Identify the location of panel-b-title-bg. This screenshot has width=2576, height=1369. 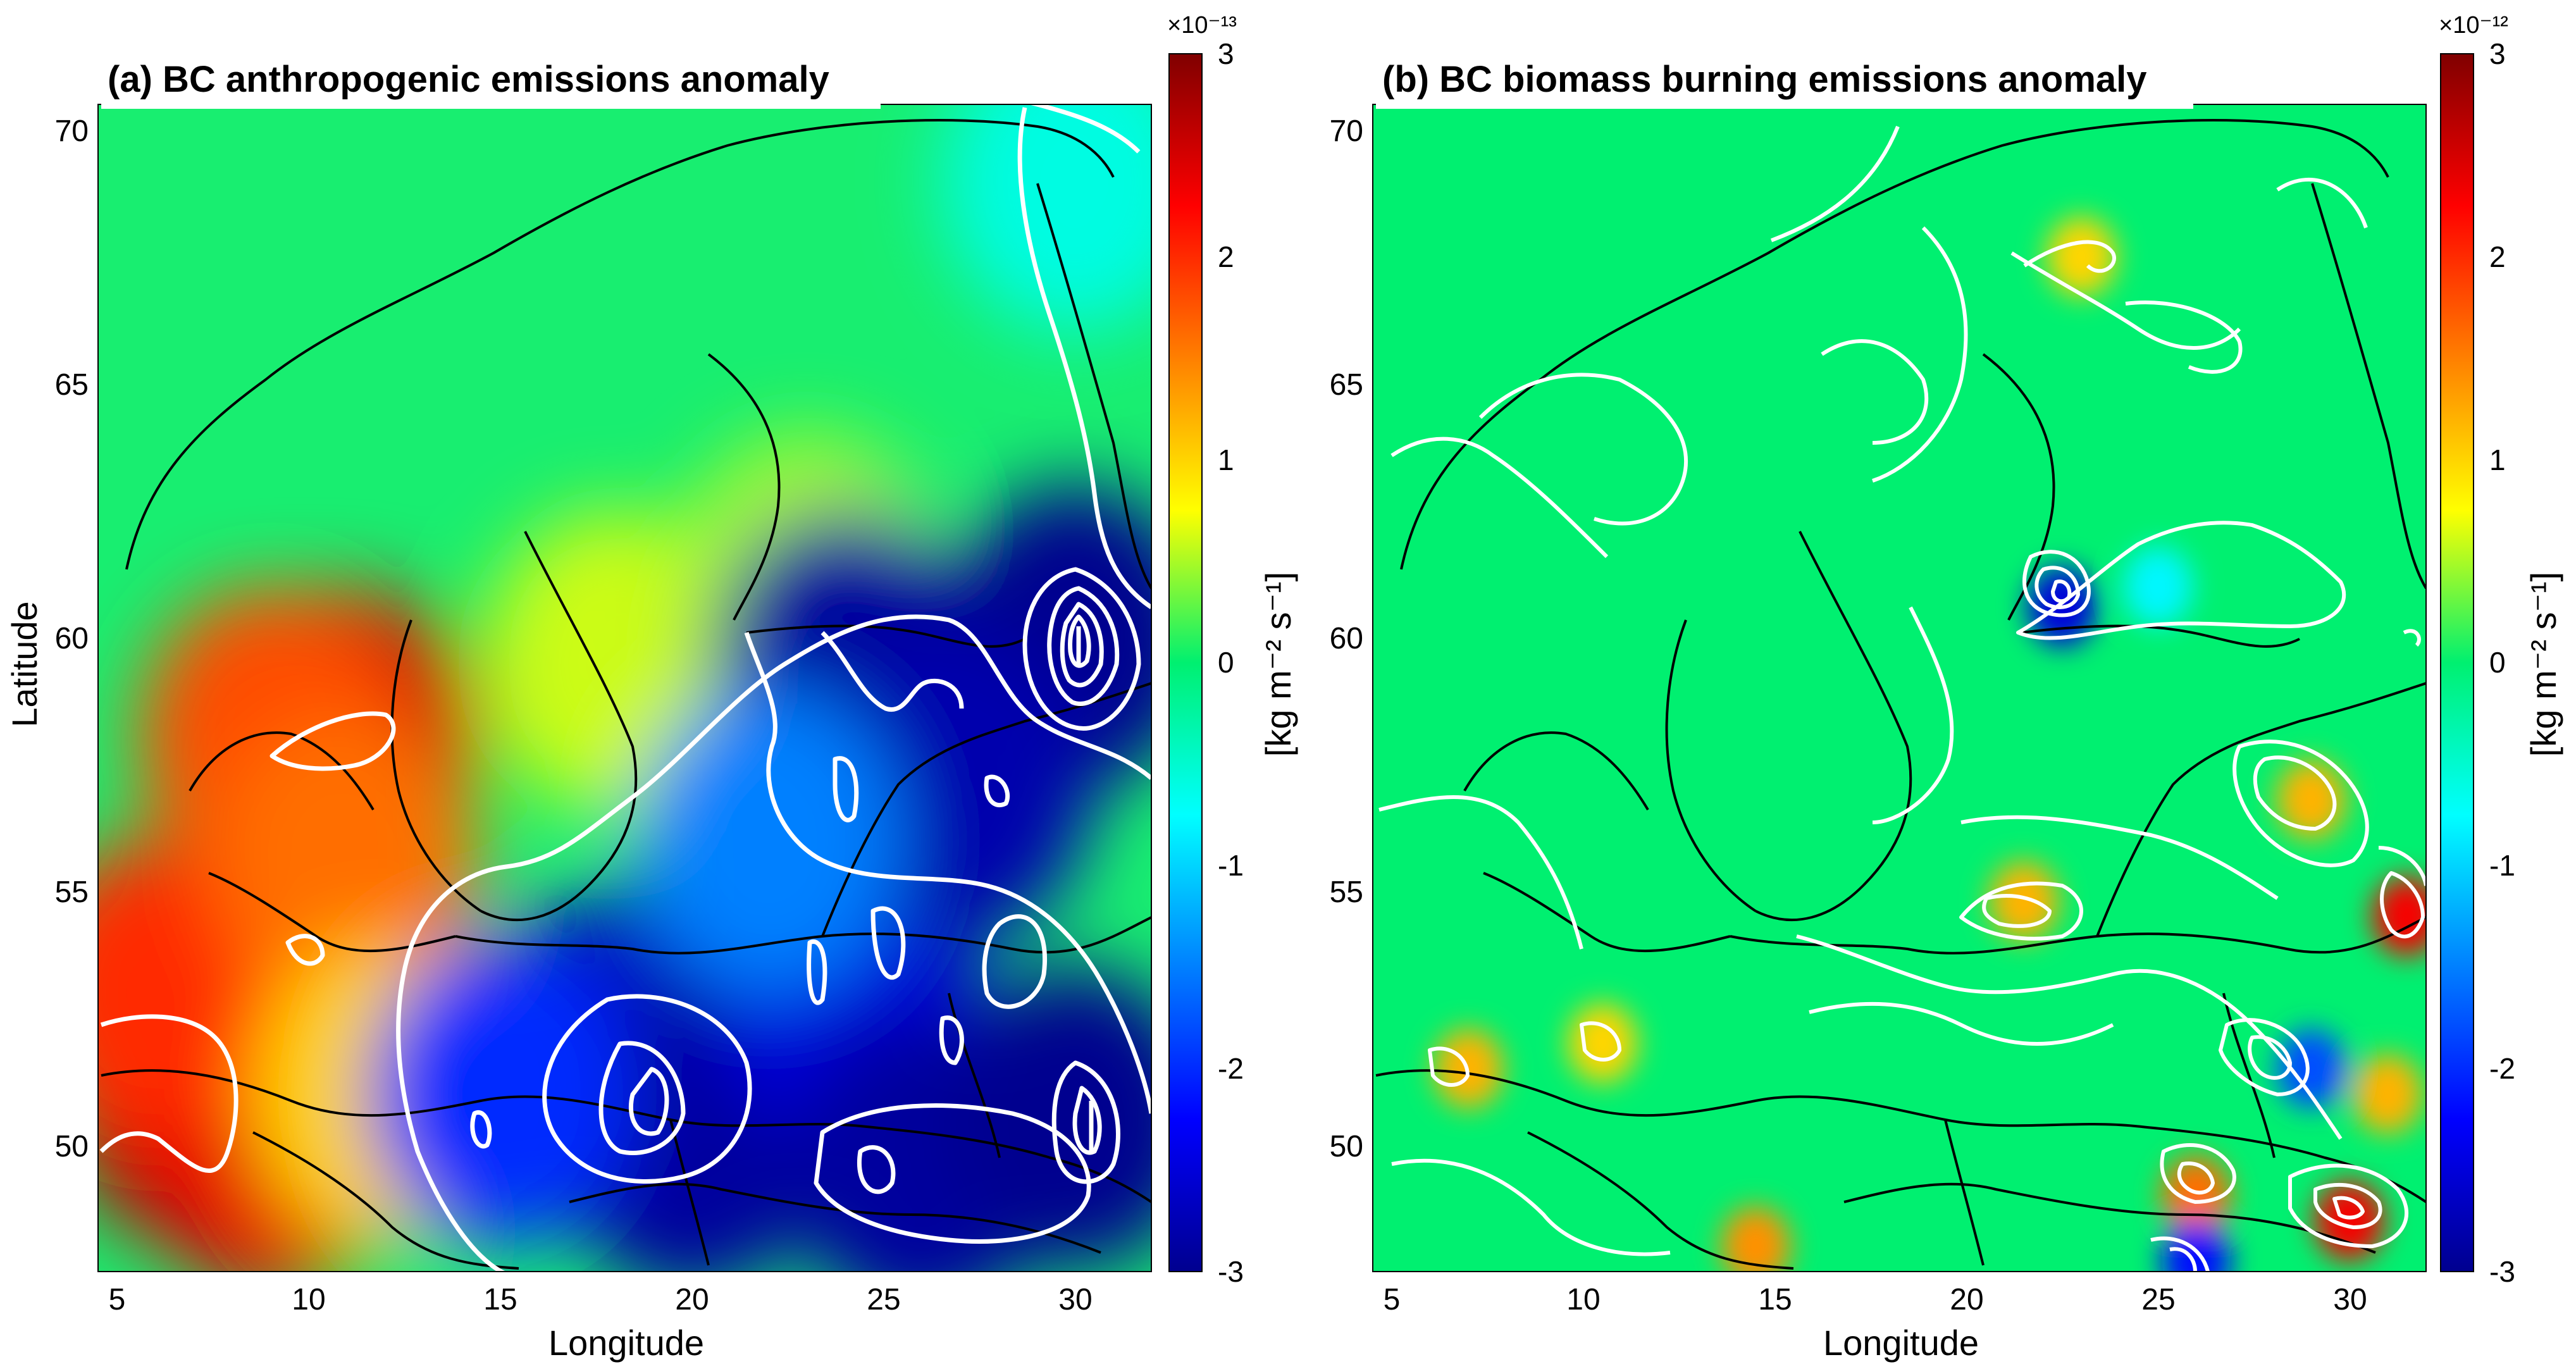
(1784, 80).